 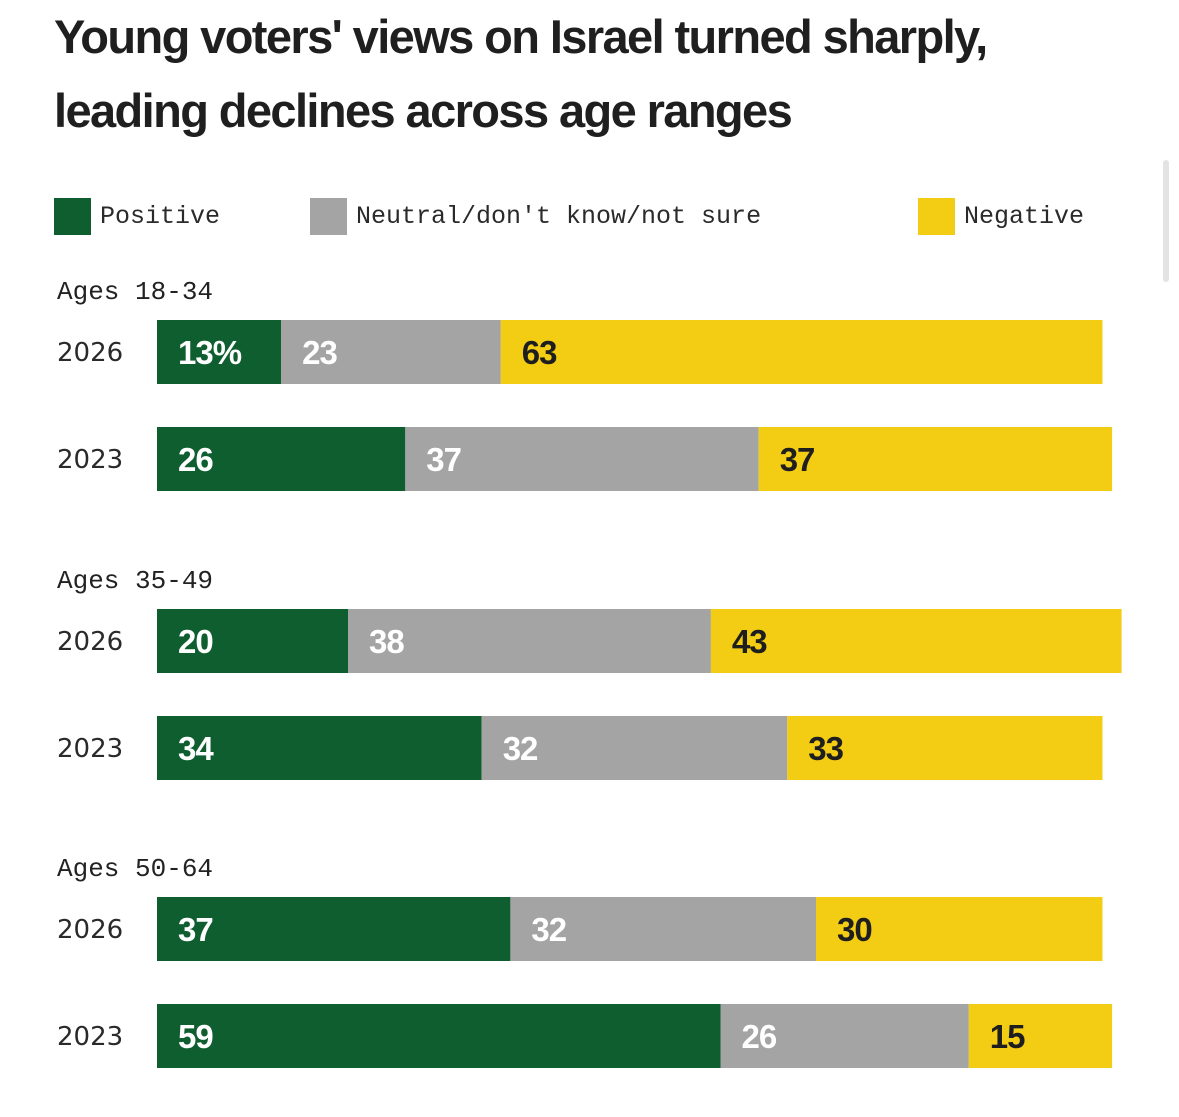 I want to click on group-2-2026-bar-neutral, so click(x=529, y=641).